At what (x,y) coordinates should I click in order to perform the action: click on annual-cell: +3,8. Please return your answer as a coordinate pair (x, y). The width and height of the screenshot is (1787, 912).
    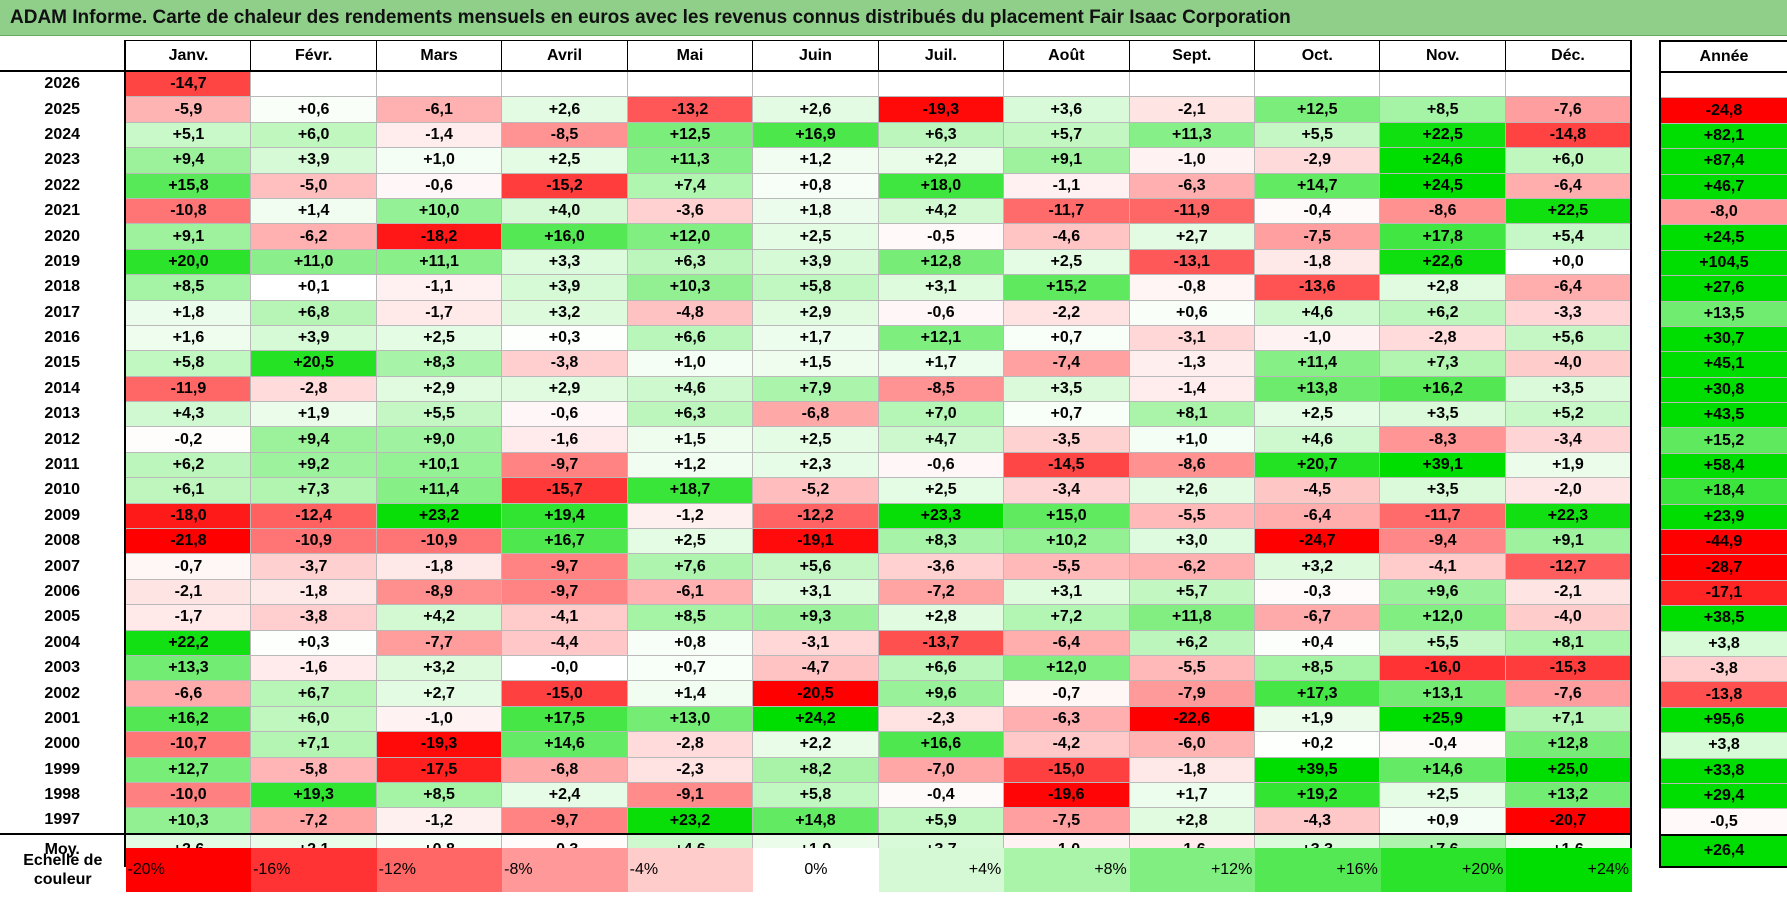
    Looking at the image, I should click on (1723, 745).